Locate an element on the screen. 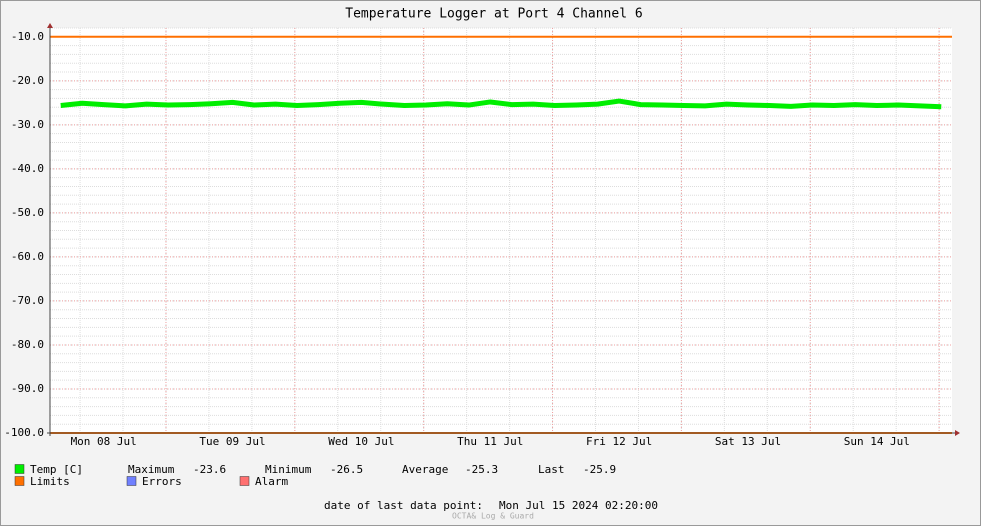 The height and width of the screenshot is (526, 981). legend-label: Limits is located at coordinates (50, 481).